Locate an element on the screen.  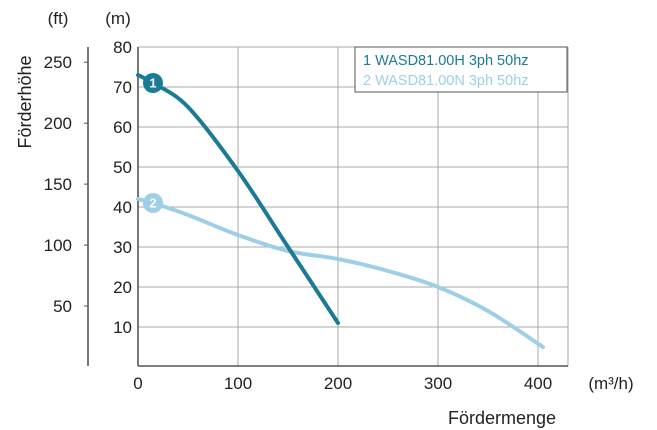
y-tick-label-m-70: 70 is located at coordinates (122, 87).